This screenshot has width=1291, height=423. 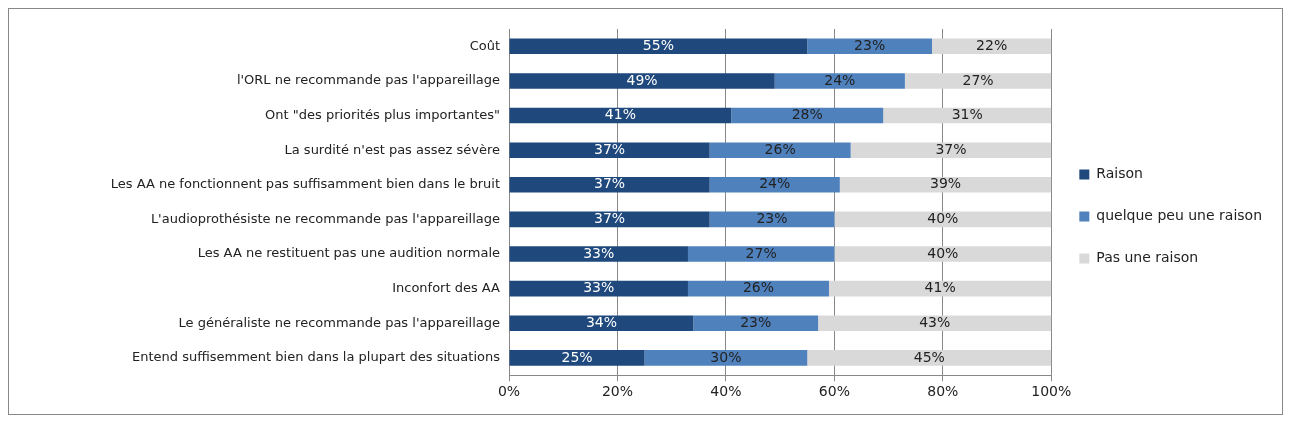 I want to click on data-label: 22%, so click(x=992, y=44).